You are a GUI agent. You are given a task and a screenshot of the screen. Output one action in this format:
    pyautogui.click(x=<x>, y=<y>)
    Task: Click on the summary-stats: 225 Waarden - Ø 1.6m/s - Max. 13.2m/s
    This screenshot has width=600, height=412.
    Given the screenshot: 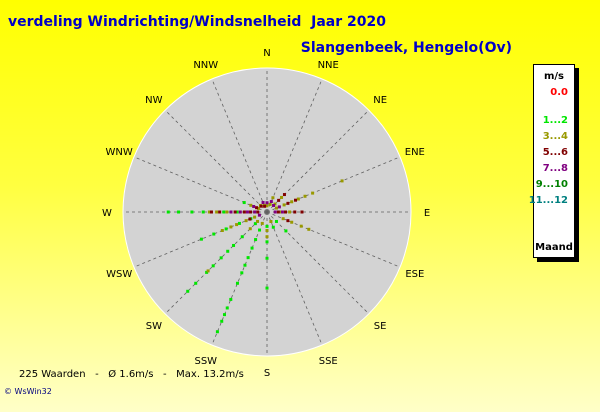 What is the action you would take?
    pyautogui.click(x=131, y=374)
    